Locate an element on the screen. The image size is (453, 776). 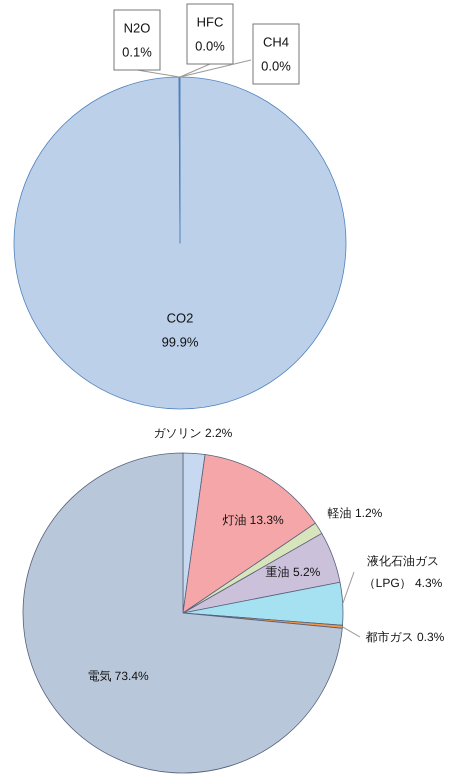
slice-label: CO2 is located at coordinates (180, 318).